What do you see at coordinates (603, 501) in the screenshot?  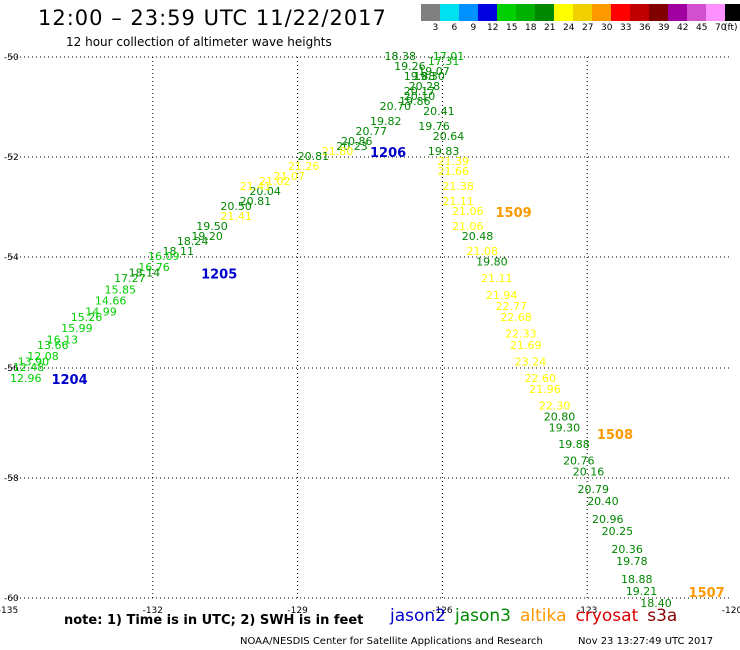 I see `swh-value-label: 20.40` at bounding box center [603, 501].